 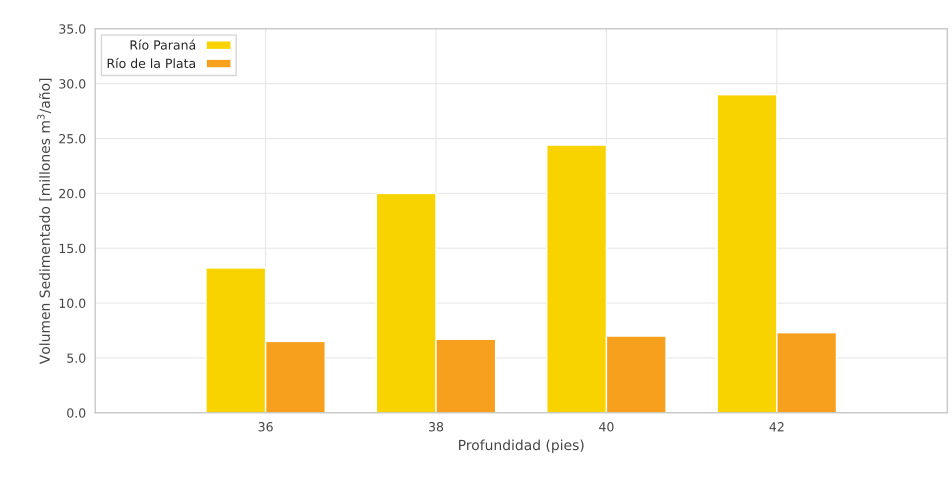 What do you see at coordinates (436, 427) in the screenshot?
I see `x-tick-label: 38` at bounding box center [436, 427].